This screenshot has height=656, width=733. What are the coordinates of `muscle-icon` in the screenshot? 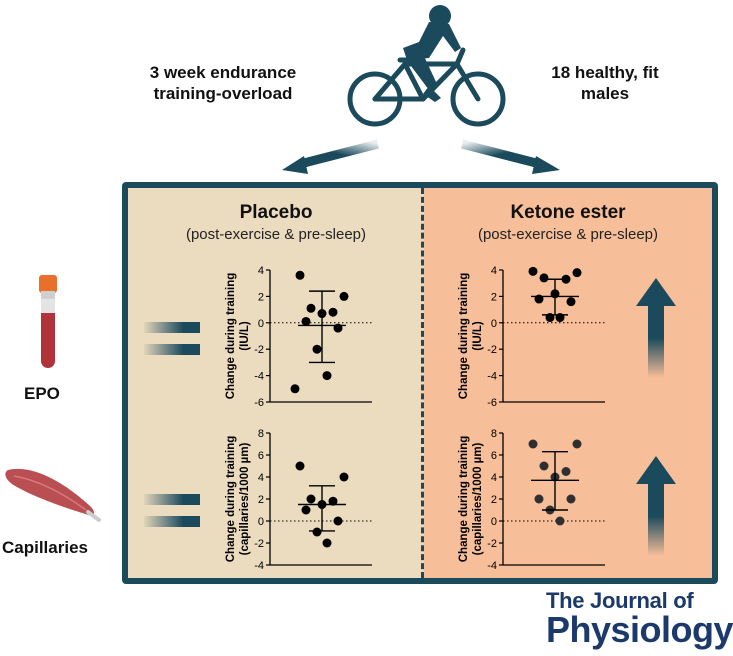 It's located at (53, 495).